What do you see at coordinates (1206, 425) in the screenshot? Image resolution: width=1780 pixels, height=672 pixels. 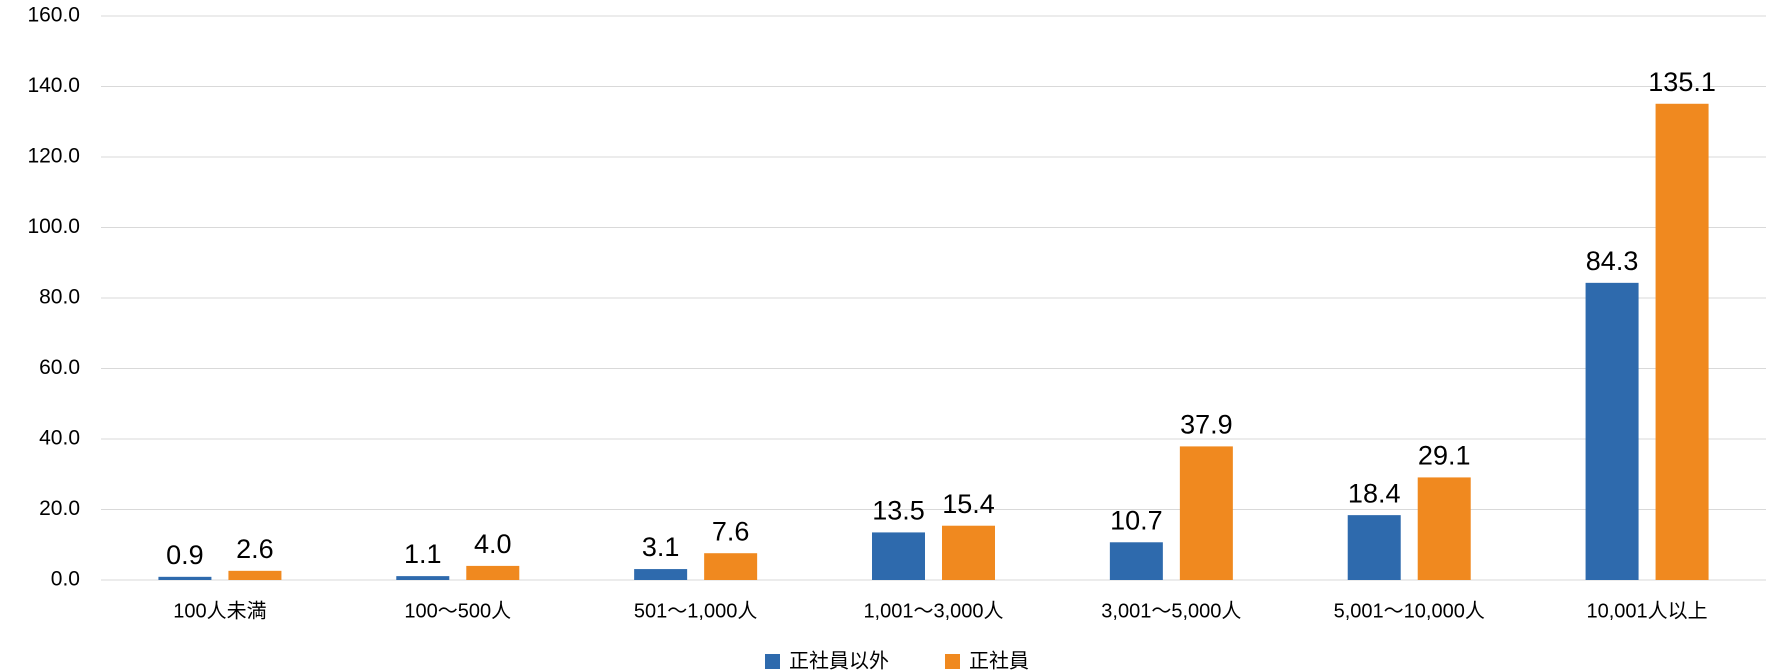 I see `value-label: 37.9` at bounding box center [1206, 425].